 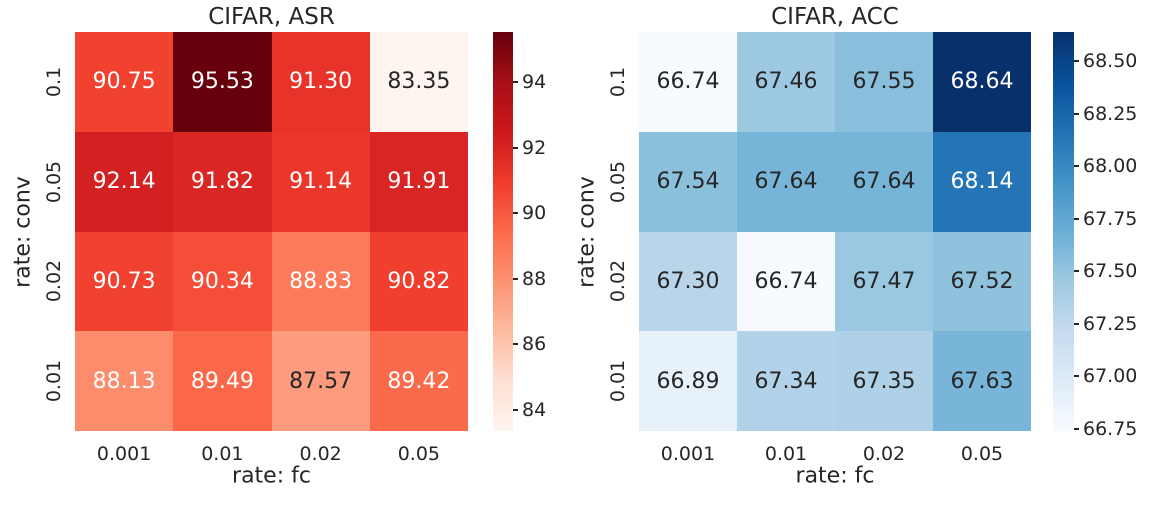 I want to click on cell-value: 91.30, so click(x=321, y=82).